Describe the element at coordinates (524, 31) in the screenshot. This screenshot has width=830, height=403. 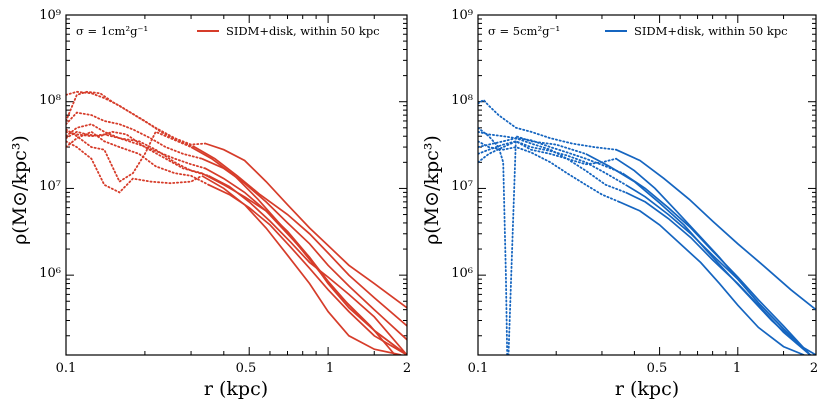
I see `sigma-annotation: σ = 5cm²g⁻¹` at that location.